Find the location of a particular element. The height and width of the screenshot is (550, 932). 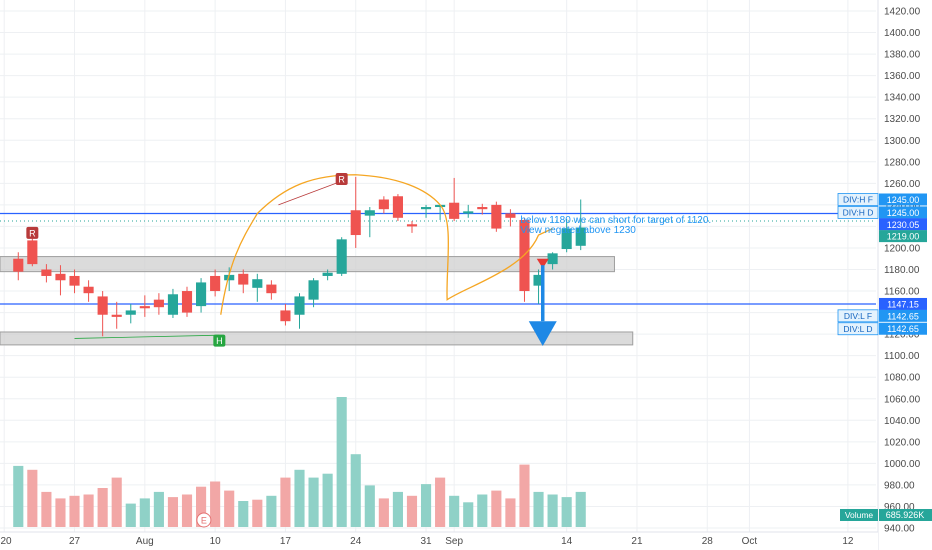

price-tag-value: 1147.15 is located at coordinates (903, 304).